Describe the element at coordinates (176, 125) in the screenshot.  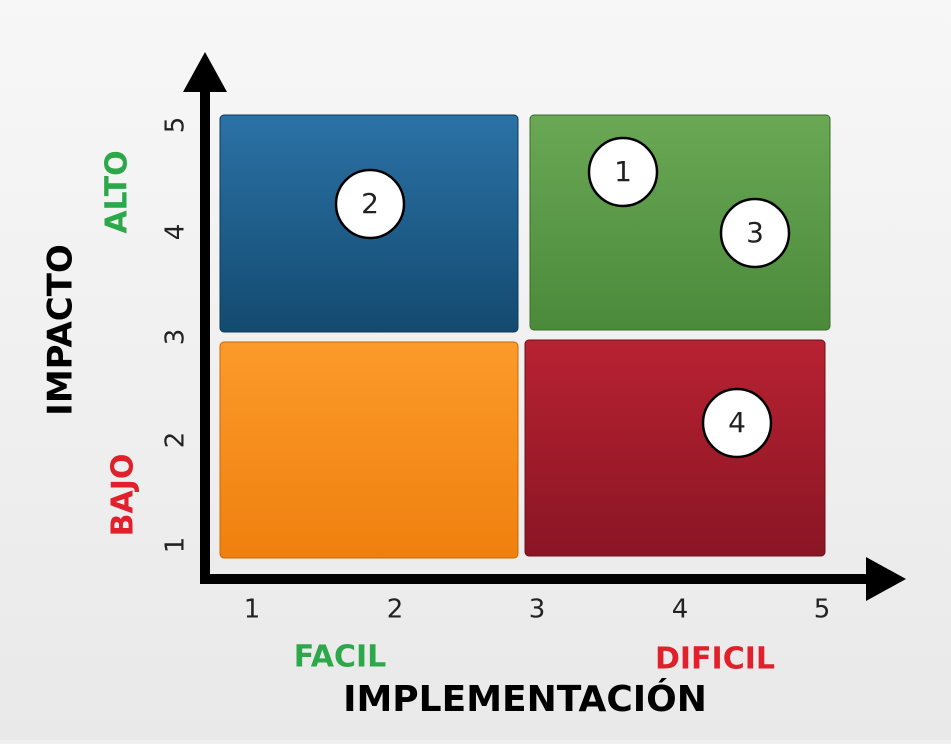
I see `y-tick-label: 5` at that location.